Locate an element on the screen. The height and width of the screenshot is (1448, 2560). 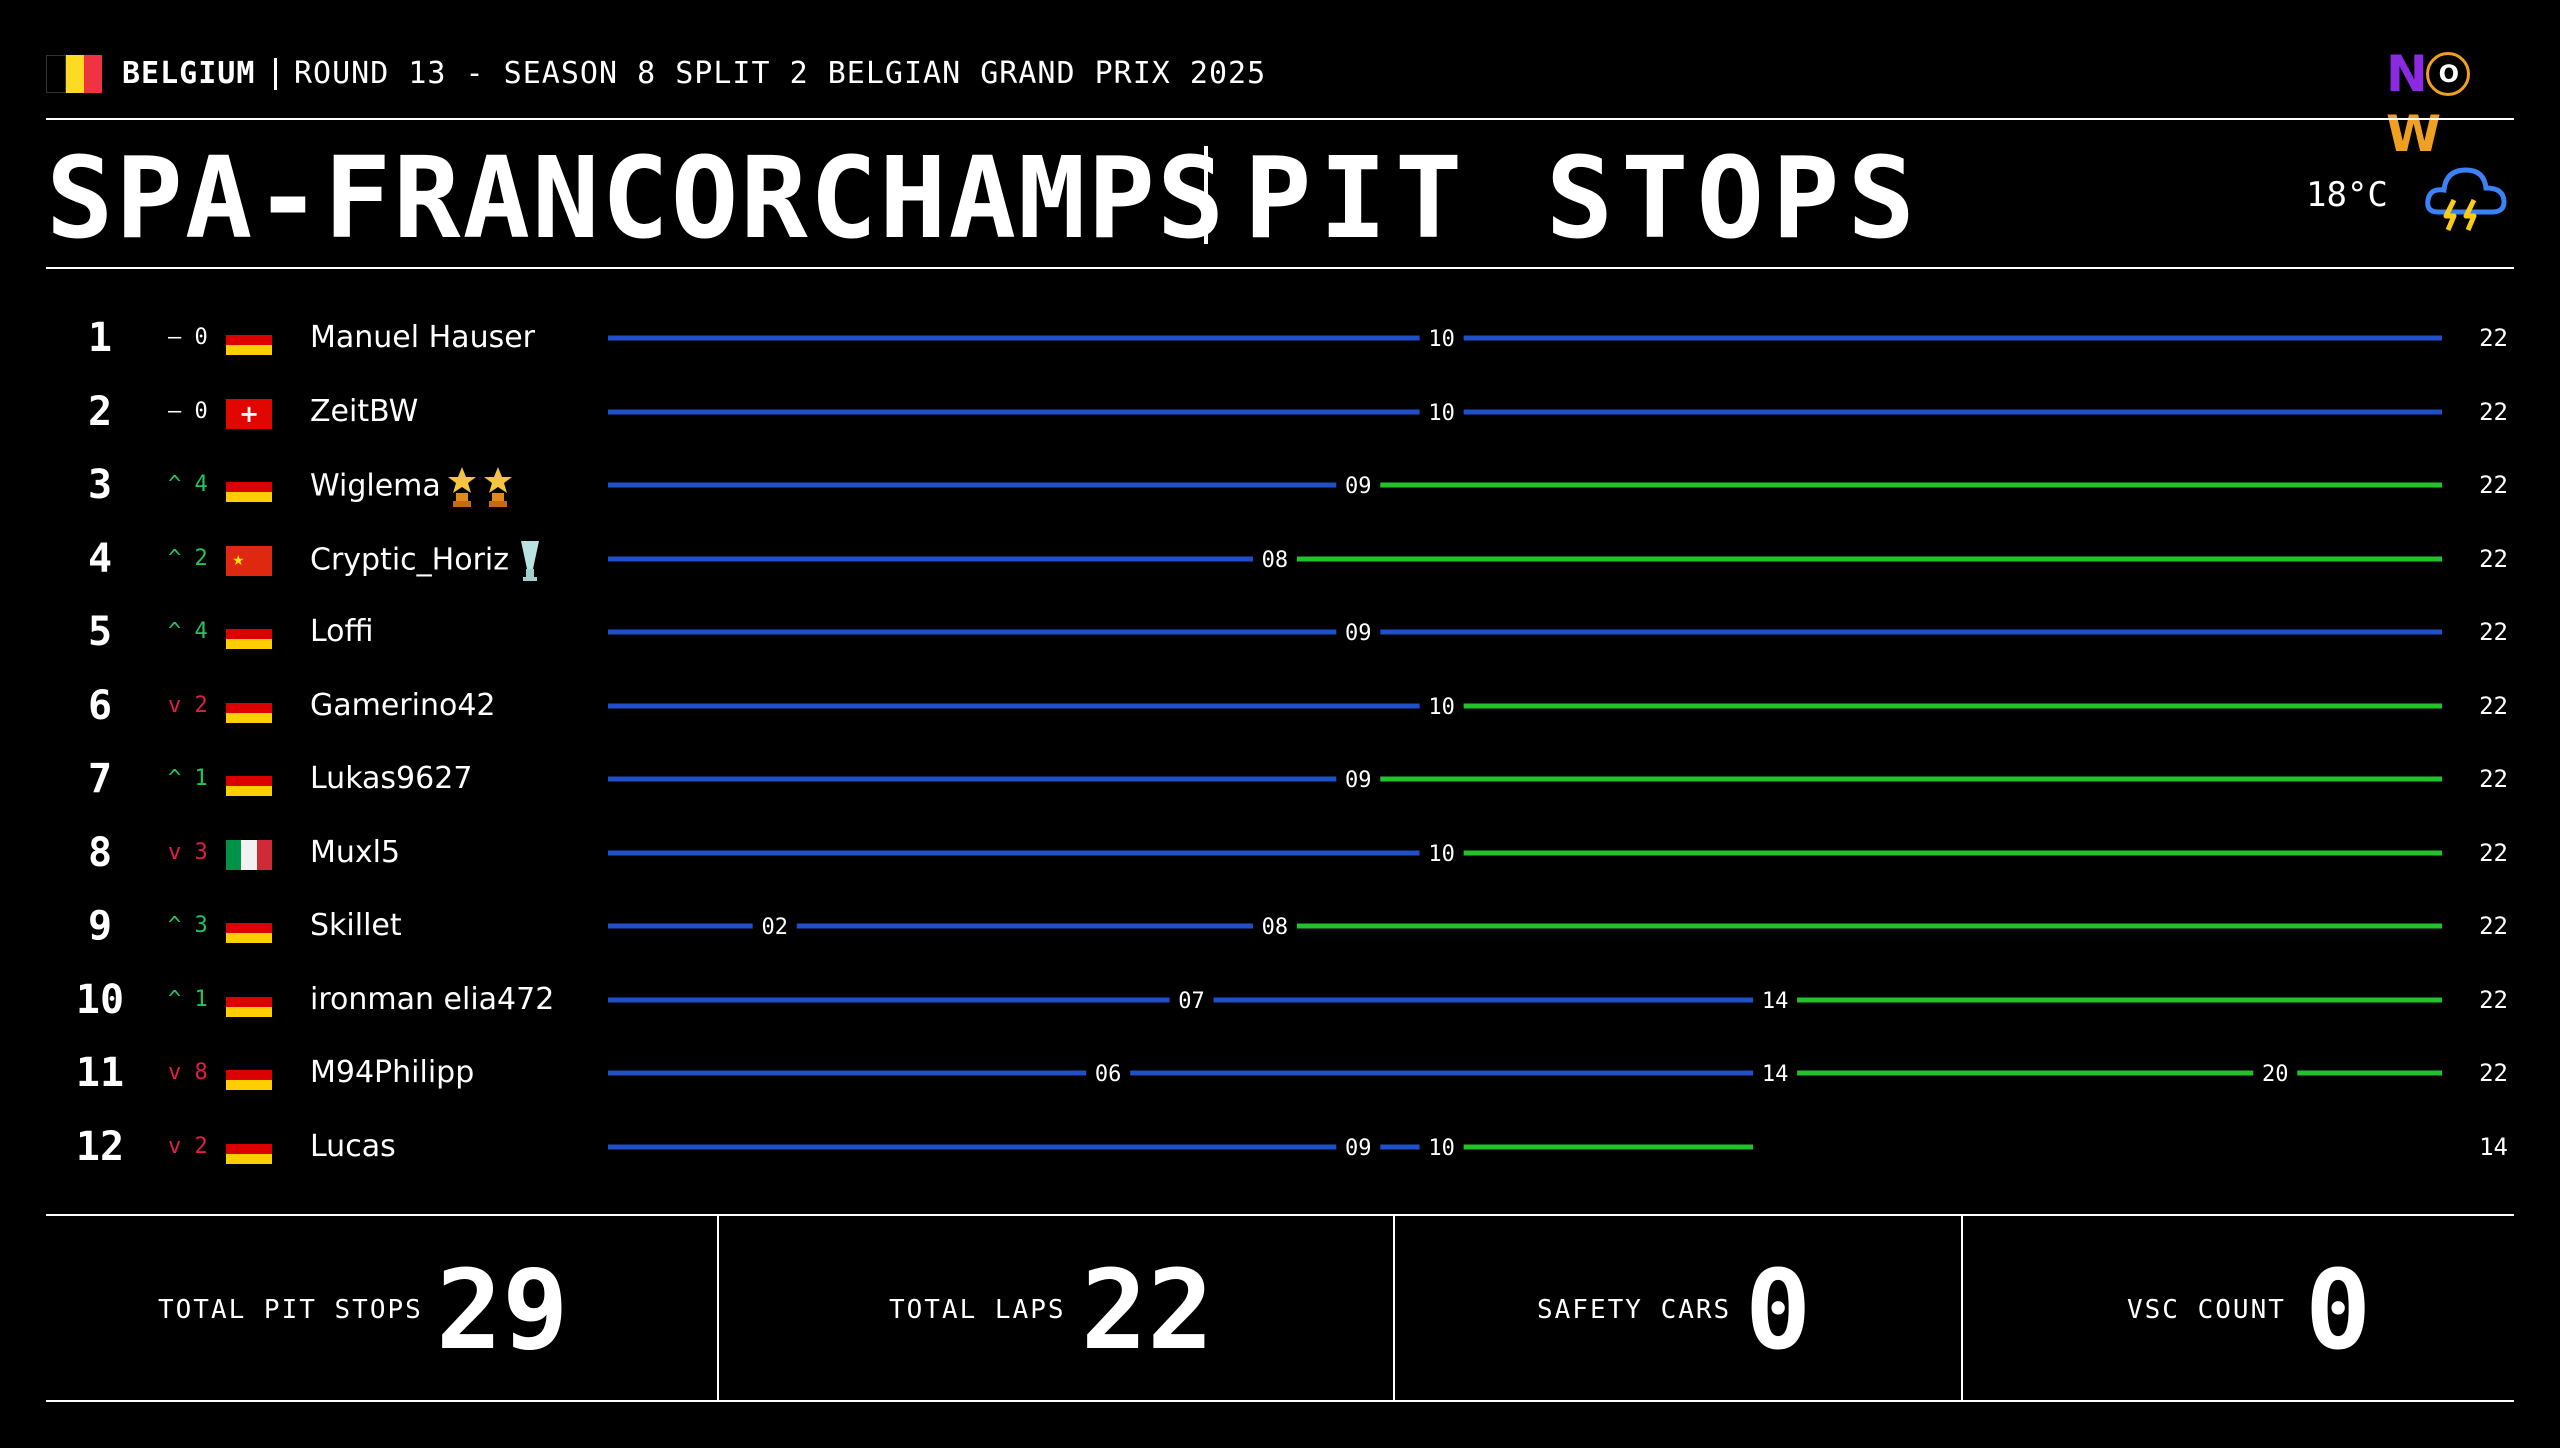
temperature: 18°C is located at coordinates (2347, 195).